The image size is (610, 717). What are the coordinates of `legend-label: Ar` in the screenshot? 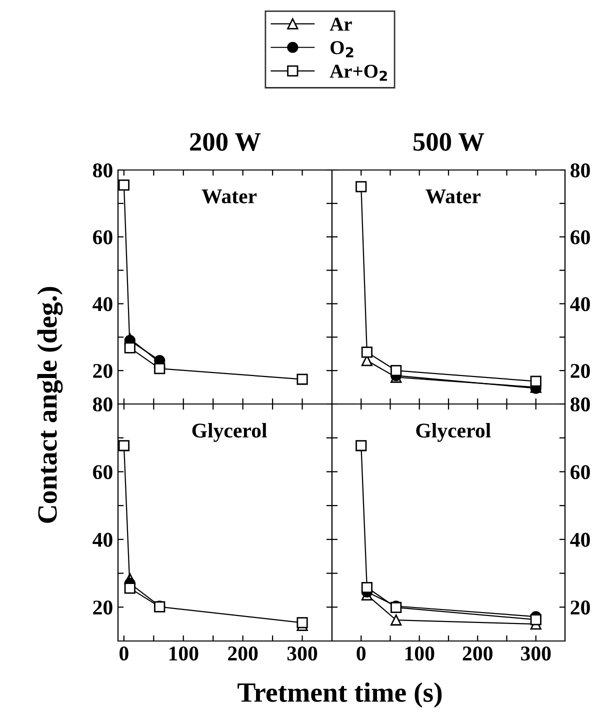 It's located at (341, 24).